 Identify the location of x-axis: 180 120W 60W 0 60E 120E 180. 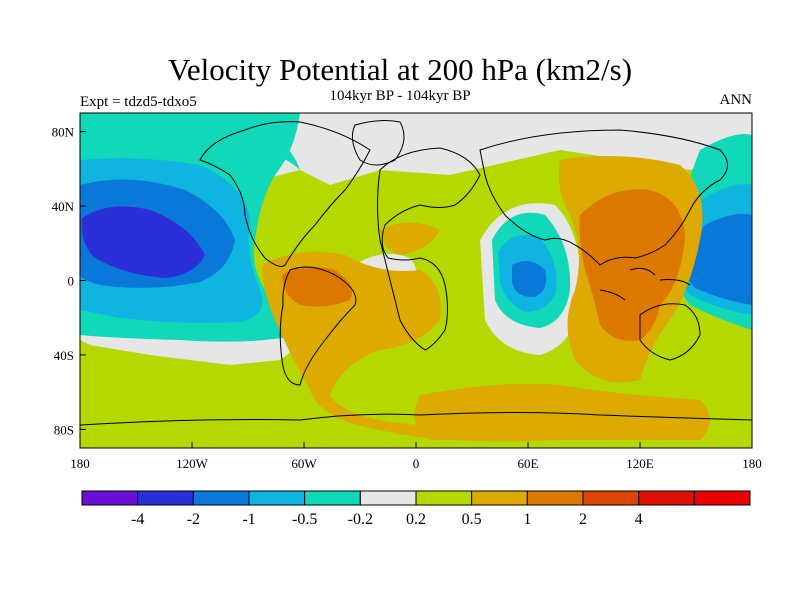
(416, 456).